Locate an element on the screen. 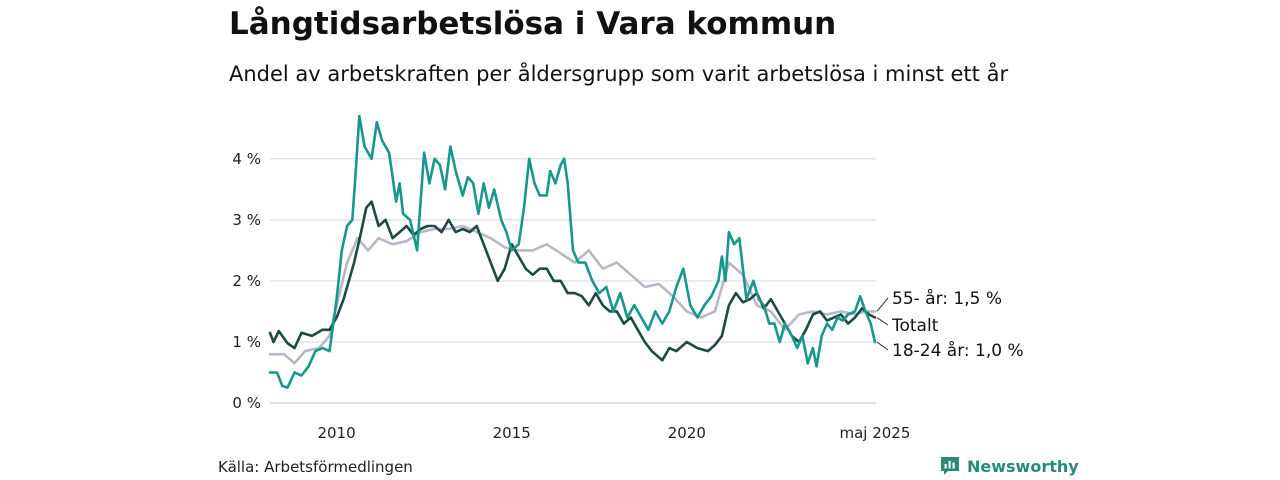  end-label-1: 55- år: 1,5 % is located at coordinates (947, 298).